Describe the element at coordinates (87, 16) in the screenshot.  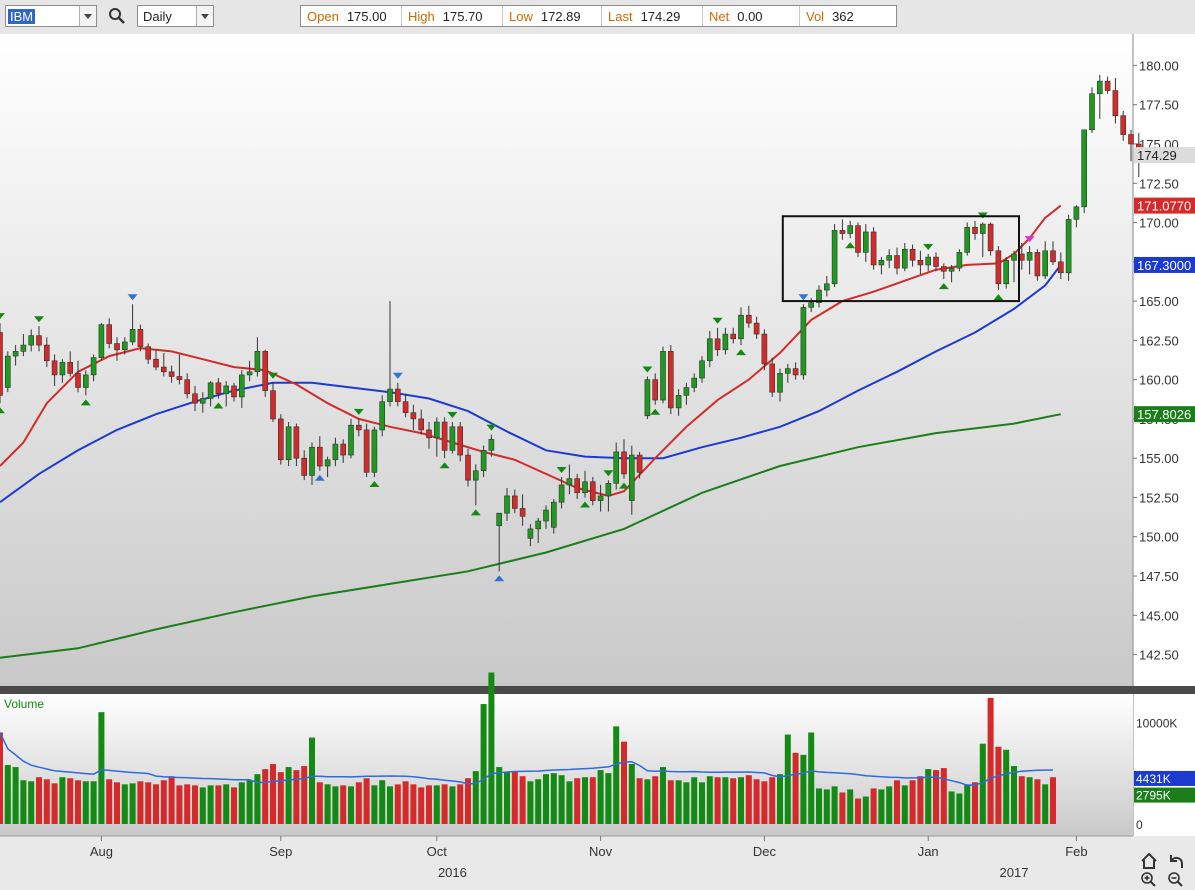
I see `symbol-dropdown-icon` at that location.